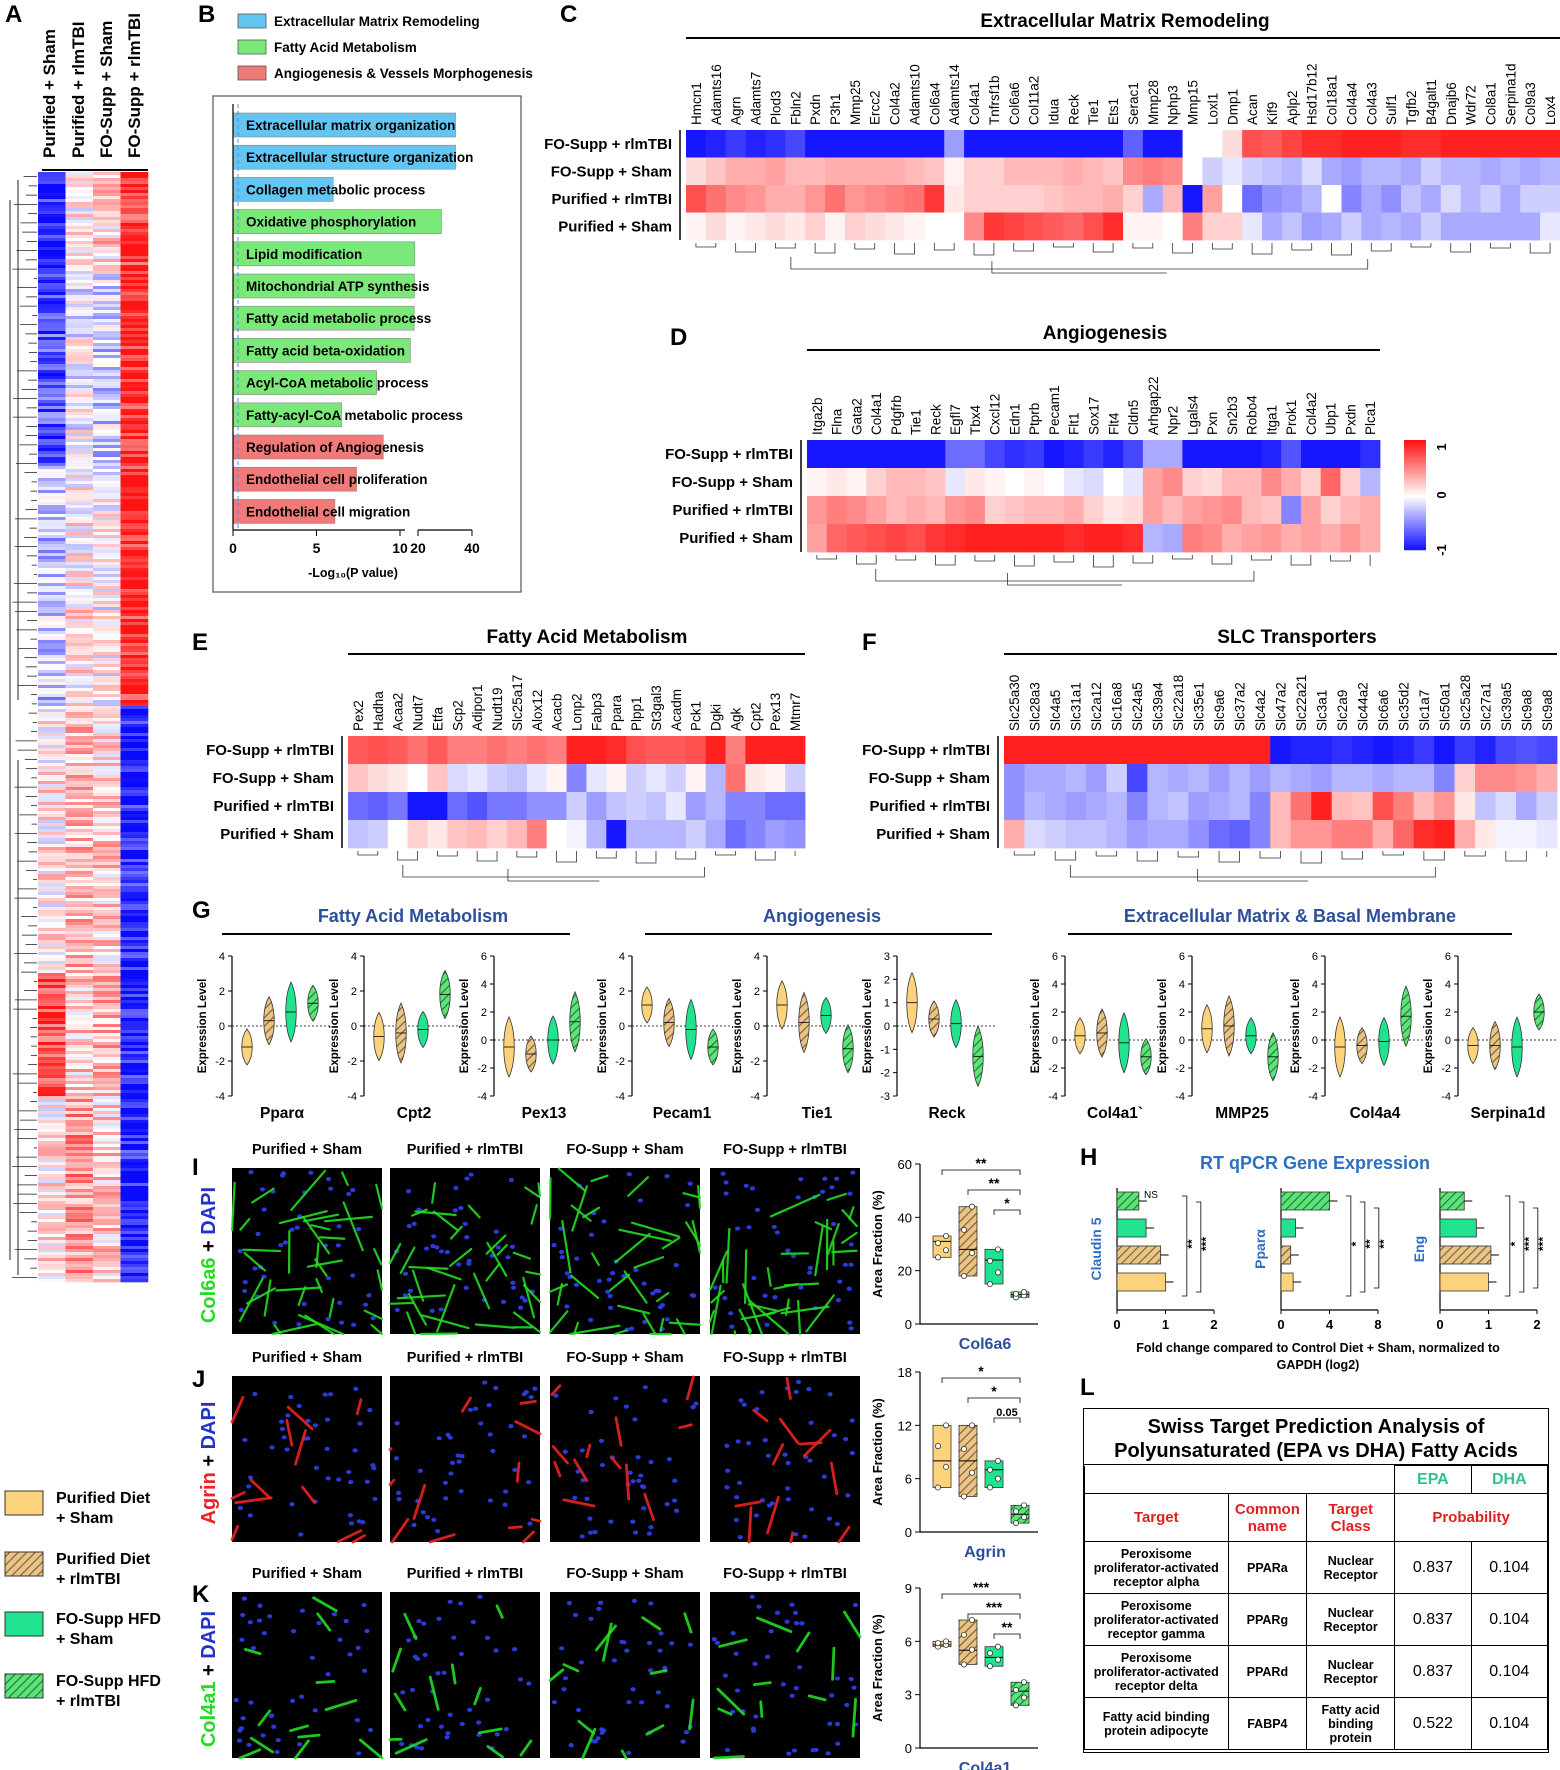 Image resolution: width=1560 pixels, height=1770 pixels. I want to click on y-tick-label: 2, so click(1448, 1013).